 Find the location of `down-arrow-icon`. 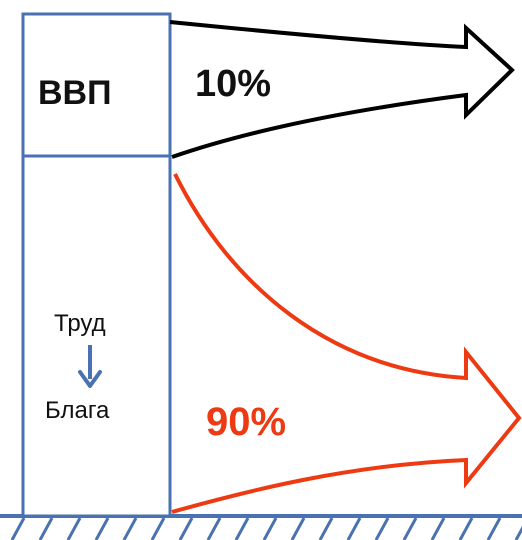

down-arrow-icon is located at coordinates (90, 366).